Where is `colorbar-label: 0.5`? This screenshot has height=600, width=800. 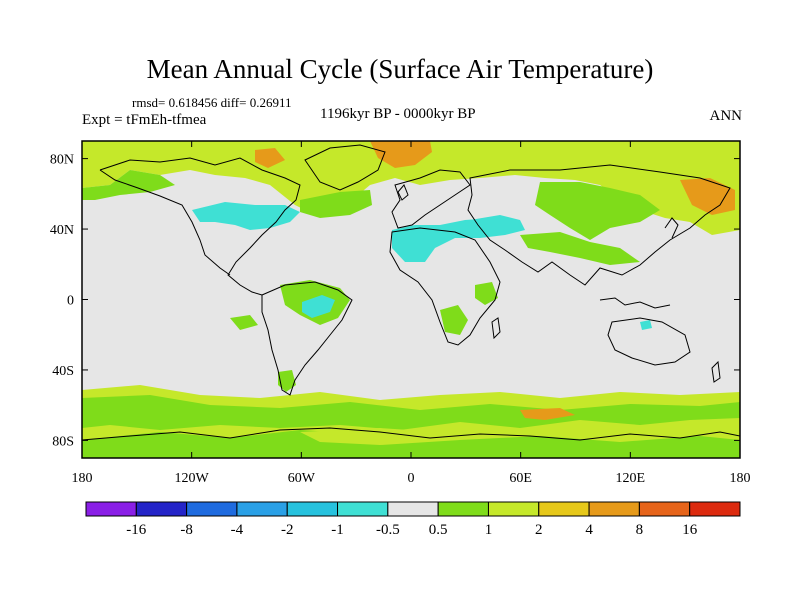
colorbar-label: 0.5 is located at coordinates (438, 530).